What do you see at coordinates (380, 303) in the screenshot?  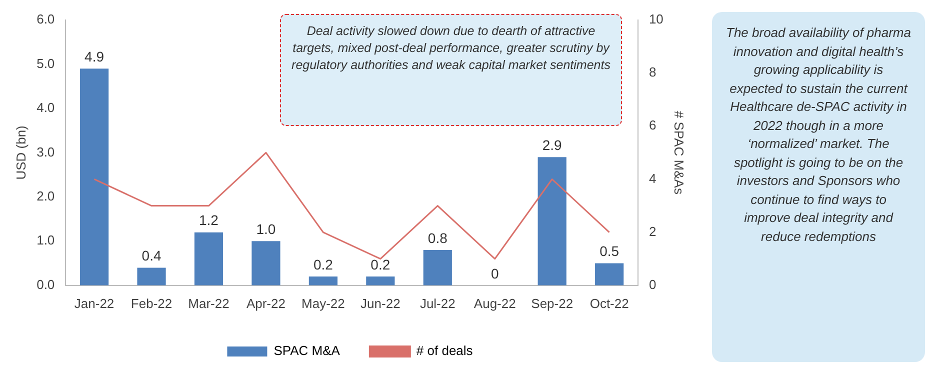 I see `x-tick-label: Jun-22` at bounding box center [380, 303].